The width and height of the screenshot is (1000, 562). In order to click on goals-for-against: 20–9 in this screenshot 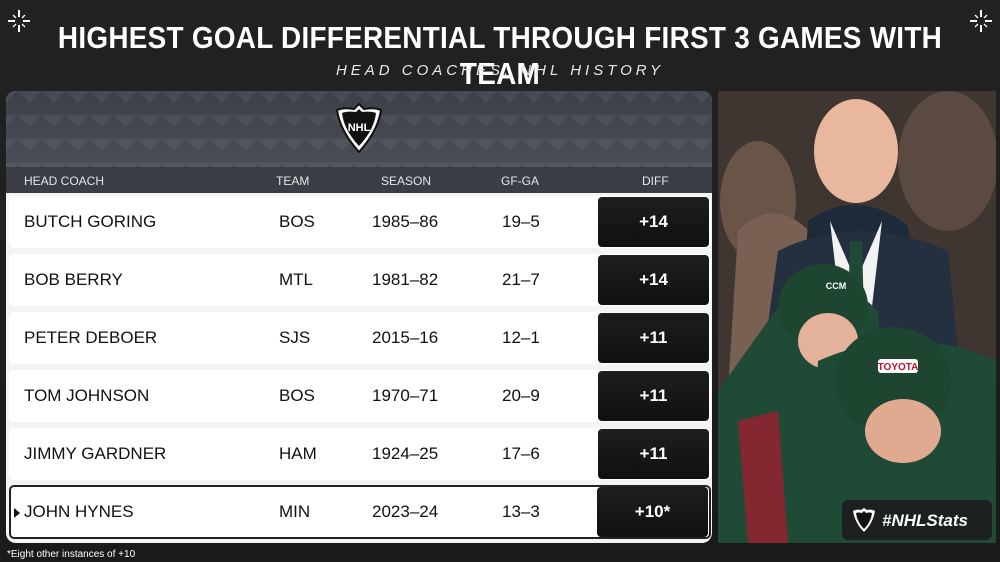, I will do `click(521, 395)`.